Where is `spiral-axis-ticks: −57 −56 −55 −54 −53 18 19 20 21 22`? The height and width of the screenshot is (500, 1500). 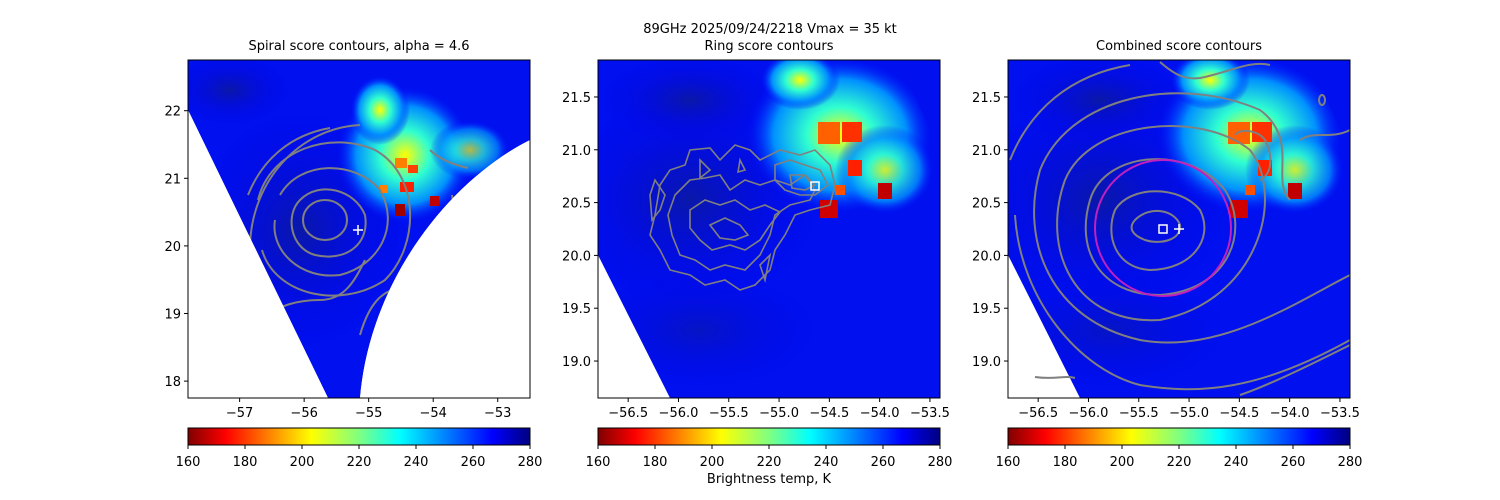 spiral-axis-ticks: −57 −56 −55 −54 −53 18 19 20 21 22 is located at coordinates (337, 263).